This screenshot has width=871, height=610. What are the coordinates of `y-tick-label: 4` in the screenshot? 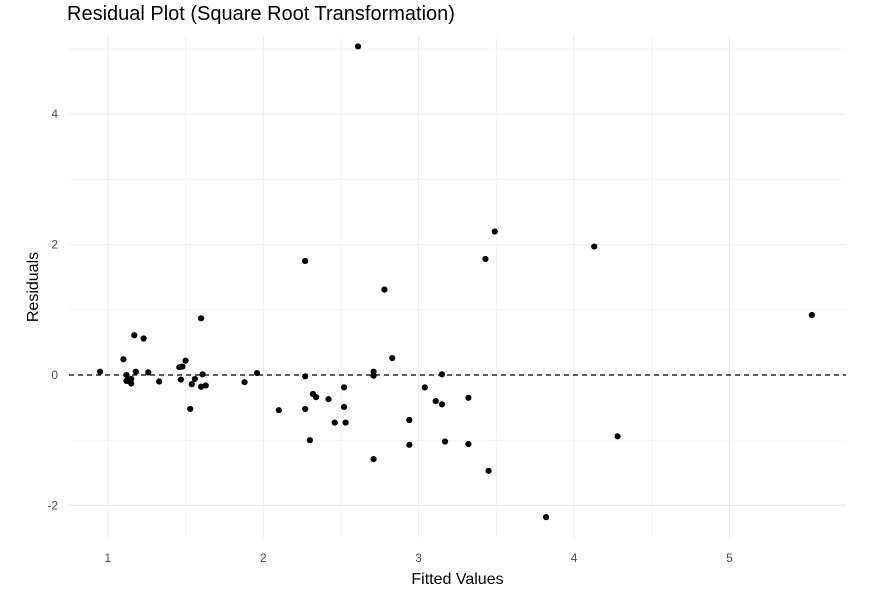 It's located at (54, 114).